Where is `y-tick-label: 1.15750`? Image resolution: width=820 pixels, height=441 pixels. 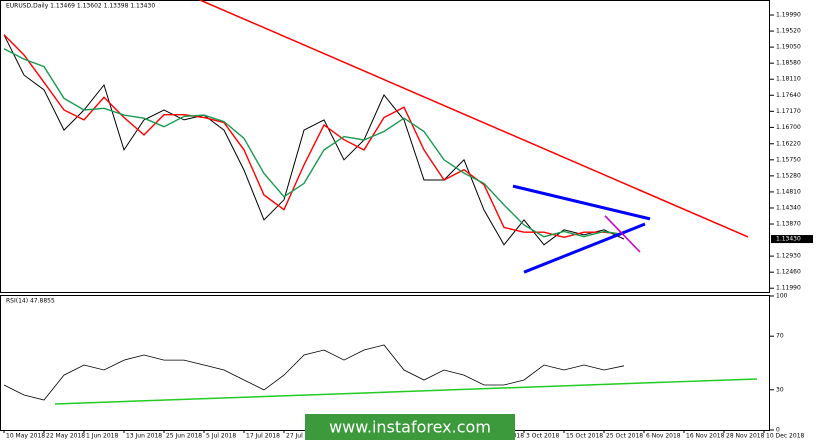
y-tick-label: 1.15750 is located at coordinates (788, 159).